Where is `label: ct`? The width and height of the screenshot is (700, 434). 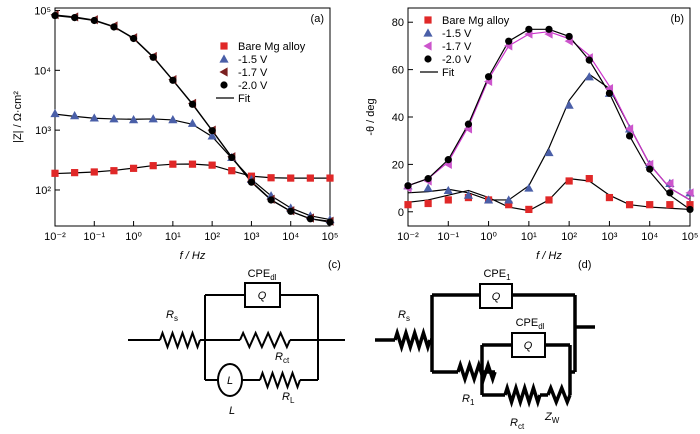 label: ct is located at coordinates (286, 360).